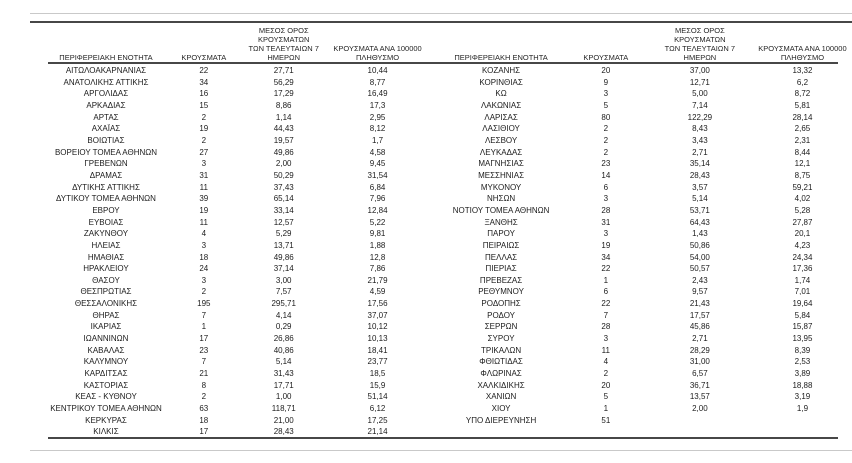  What do you see at coordinates (802, 292) in the screenshot?
I see `per100k-cell: 7,01` at bounding box center [802, 292].